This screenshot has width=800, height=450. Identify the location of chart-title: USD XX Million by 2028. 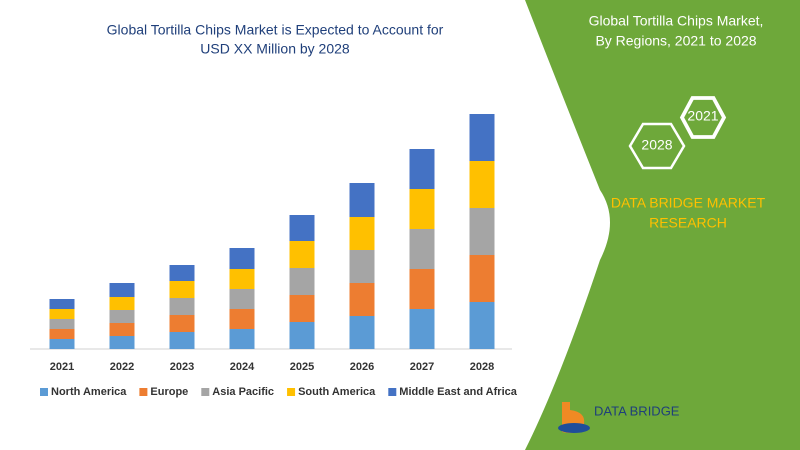
(275, 49).